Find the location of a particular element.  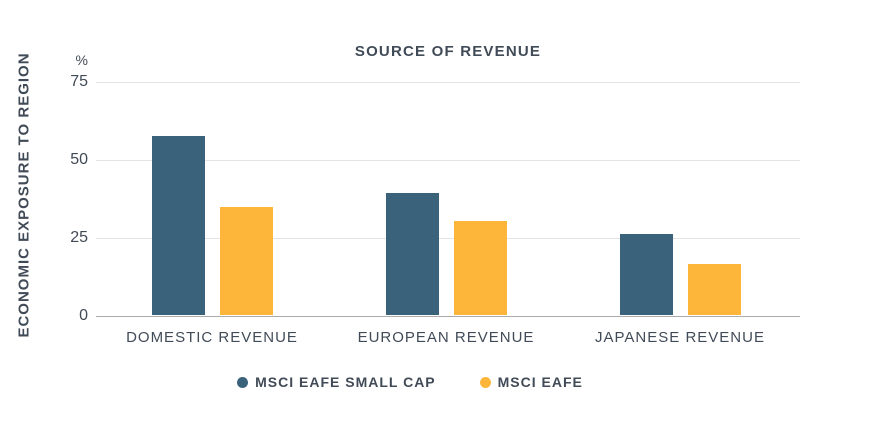

x-category-label: EUROPEAN REVENUE is located at coordinates (446, 337).